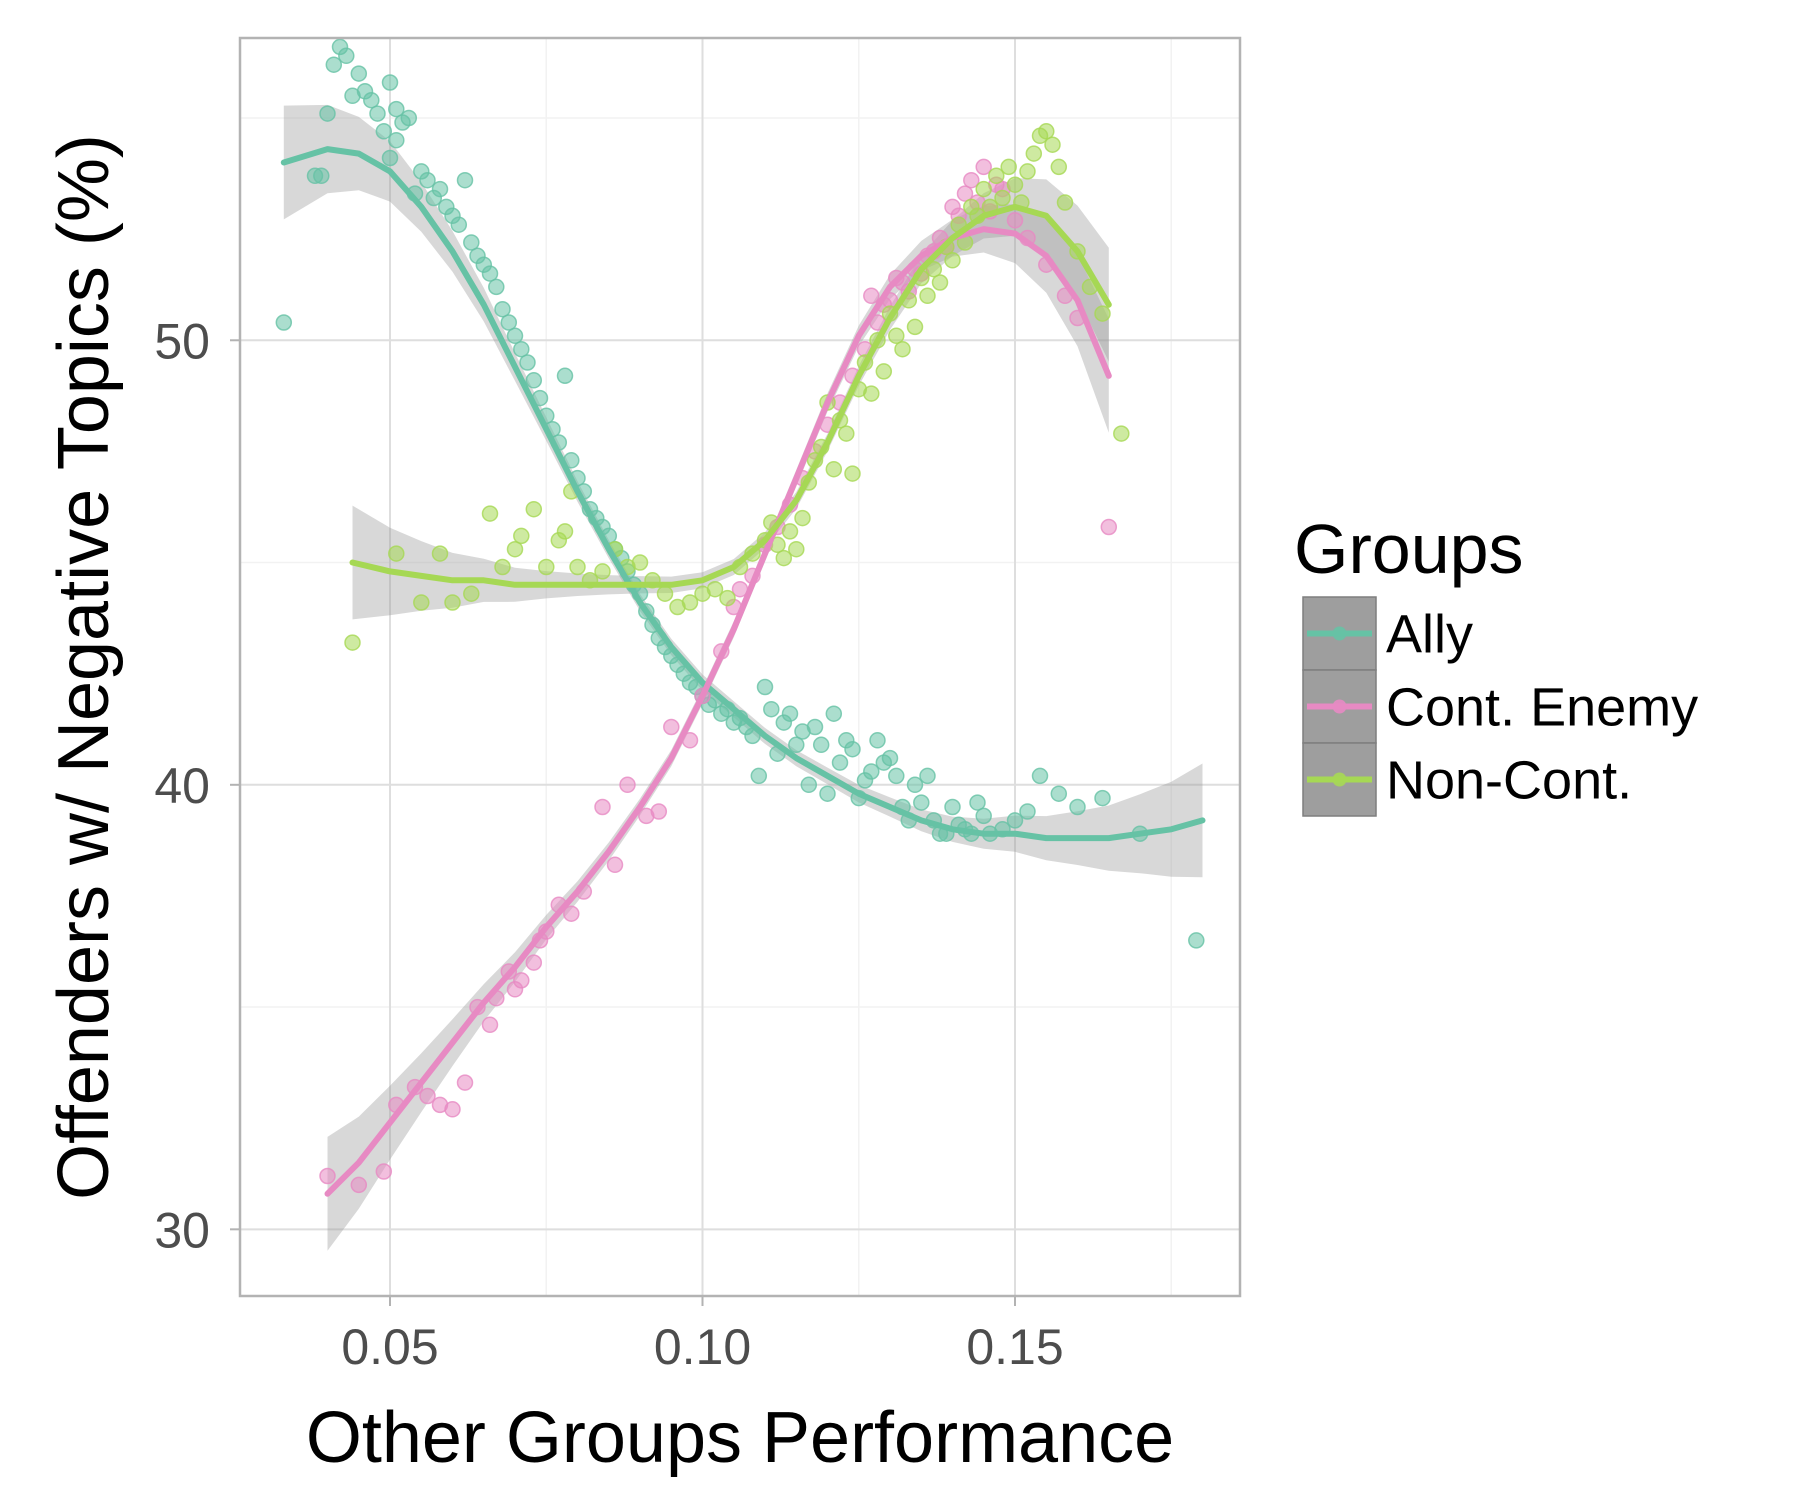 The height and width of the screenshot is (1500, 1800). Describe the element at coordinates (702, 1347) in the screenshot. I see `x-tick-label: 0.10` at that location.